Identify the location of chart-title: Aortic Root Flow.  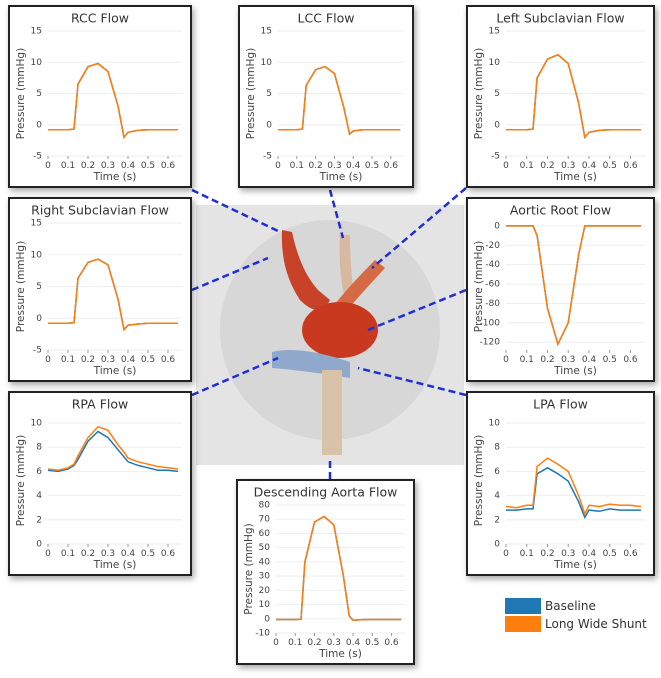
(560, 210).